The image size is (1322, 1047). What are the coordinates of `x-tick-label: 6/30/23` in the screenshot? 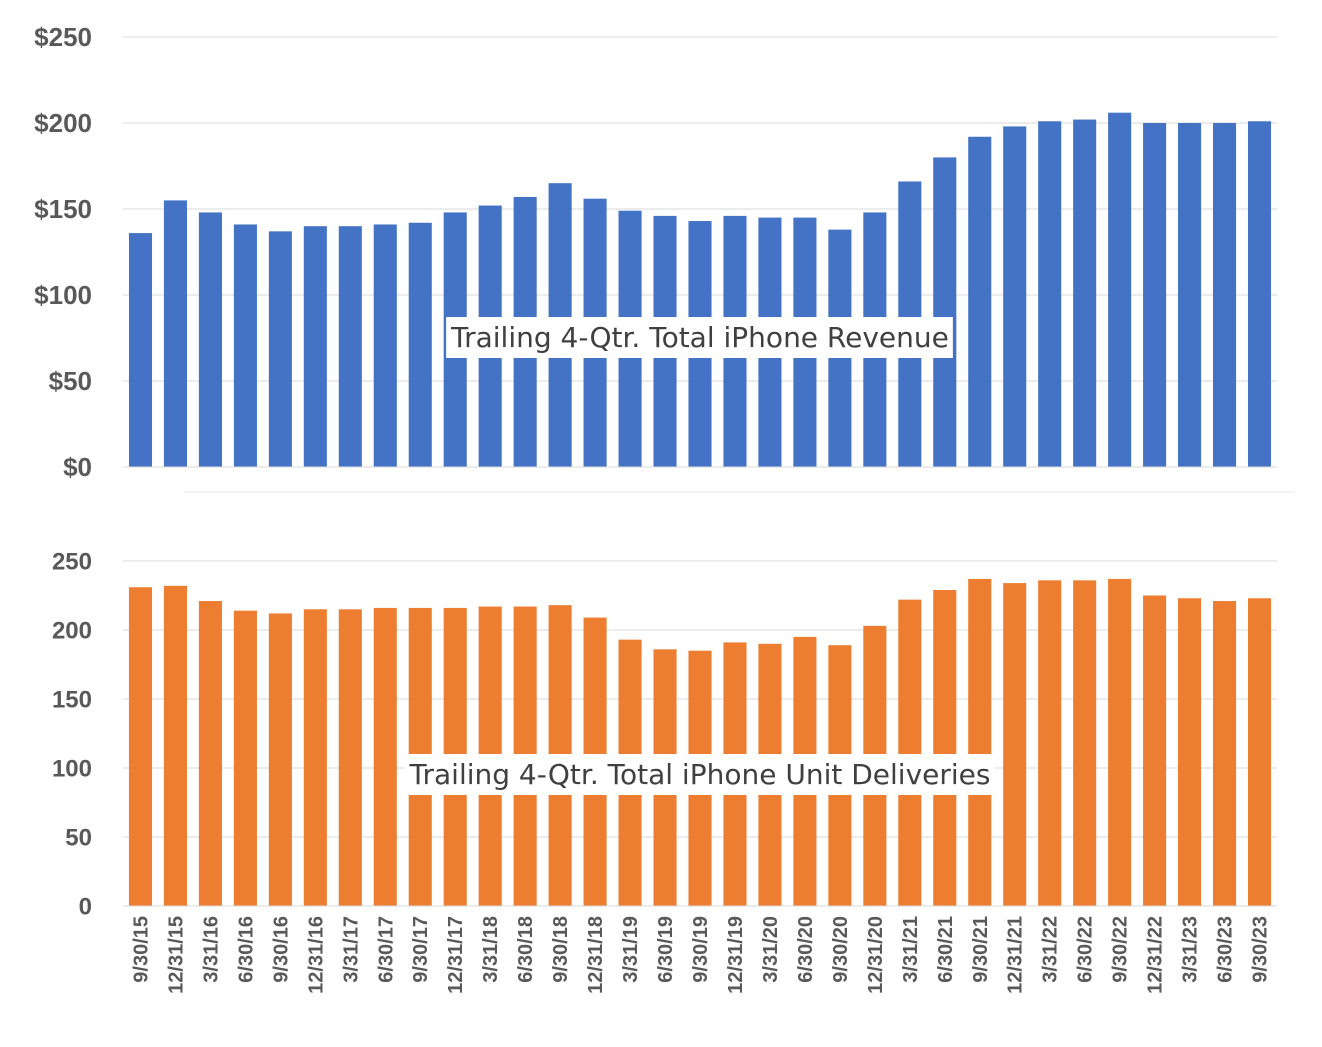 It's located at (1226, 949).